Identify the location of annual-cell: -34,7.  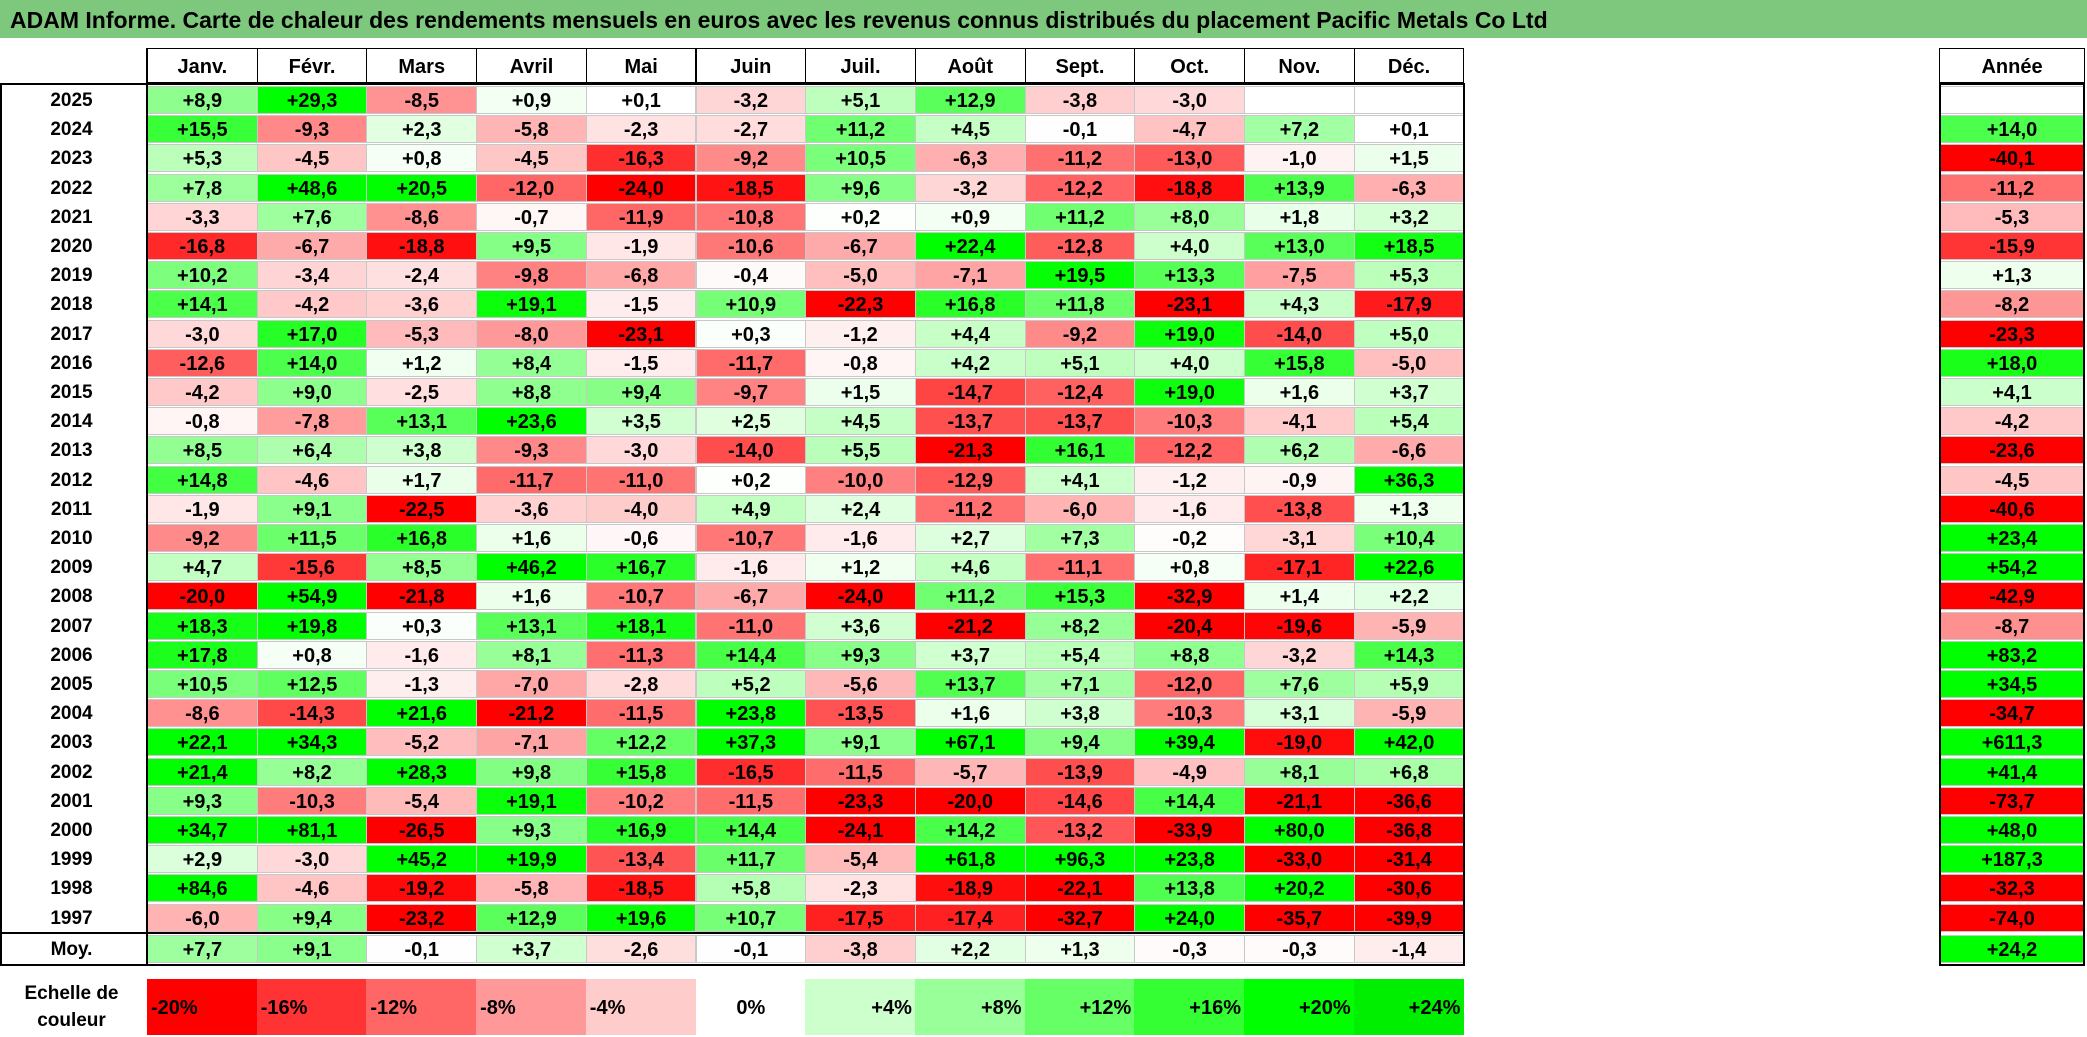
(2012, 713).